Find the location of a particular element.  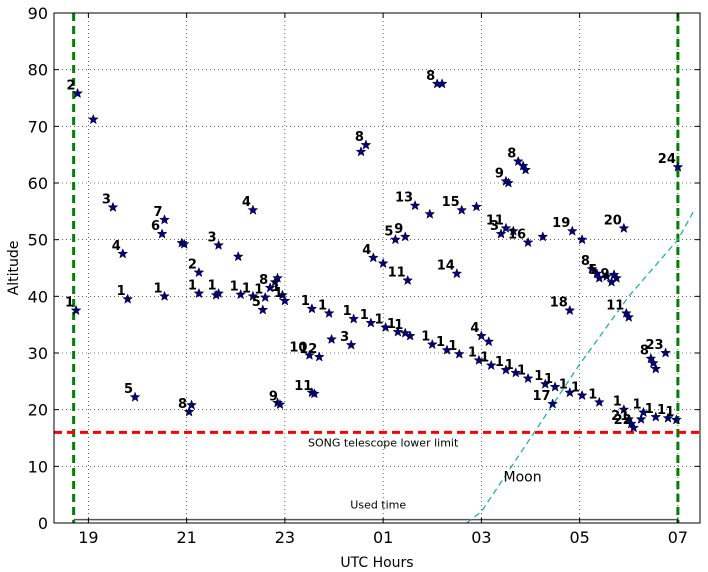

target-label: 10 is located at coordinates (298, 347).